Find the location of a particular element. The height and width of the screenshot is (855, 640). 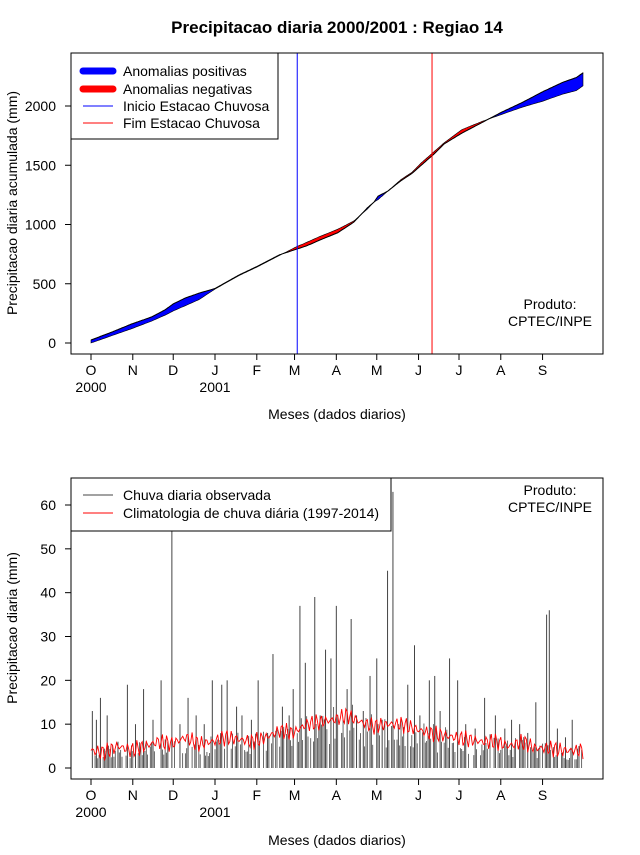

top-x-tick-label: F is located at coordinates (257, 370).